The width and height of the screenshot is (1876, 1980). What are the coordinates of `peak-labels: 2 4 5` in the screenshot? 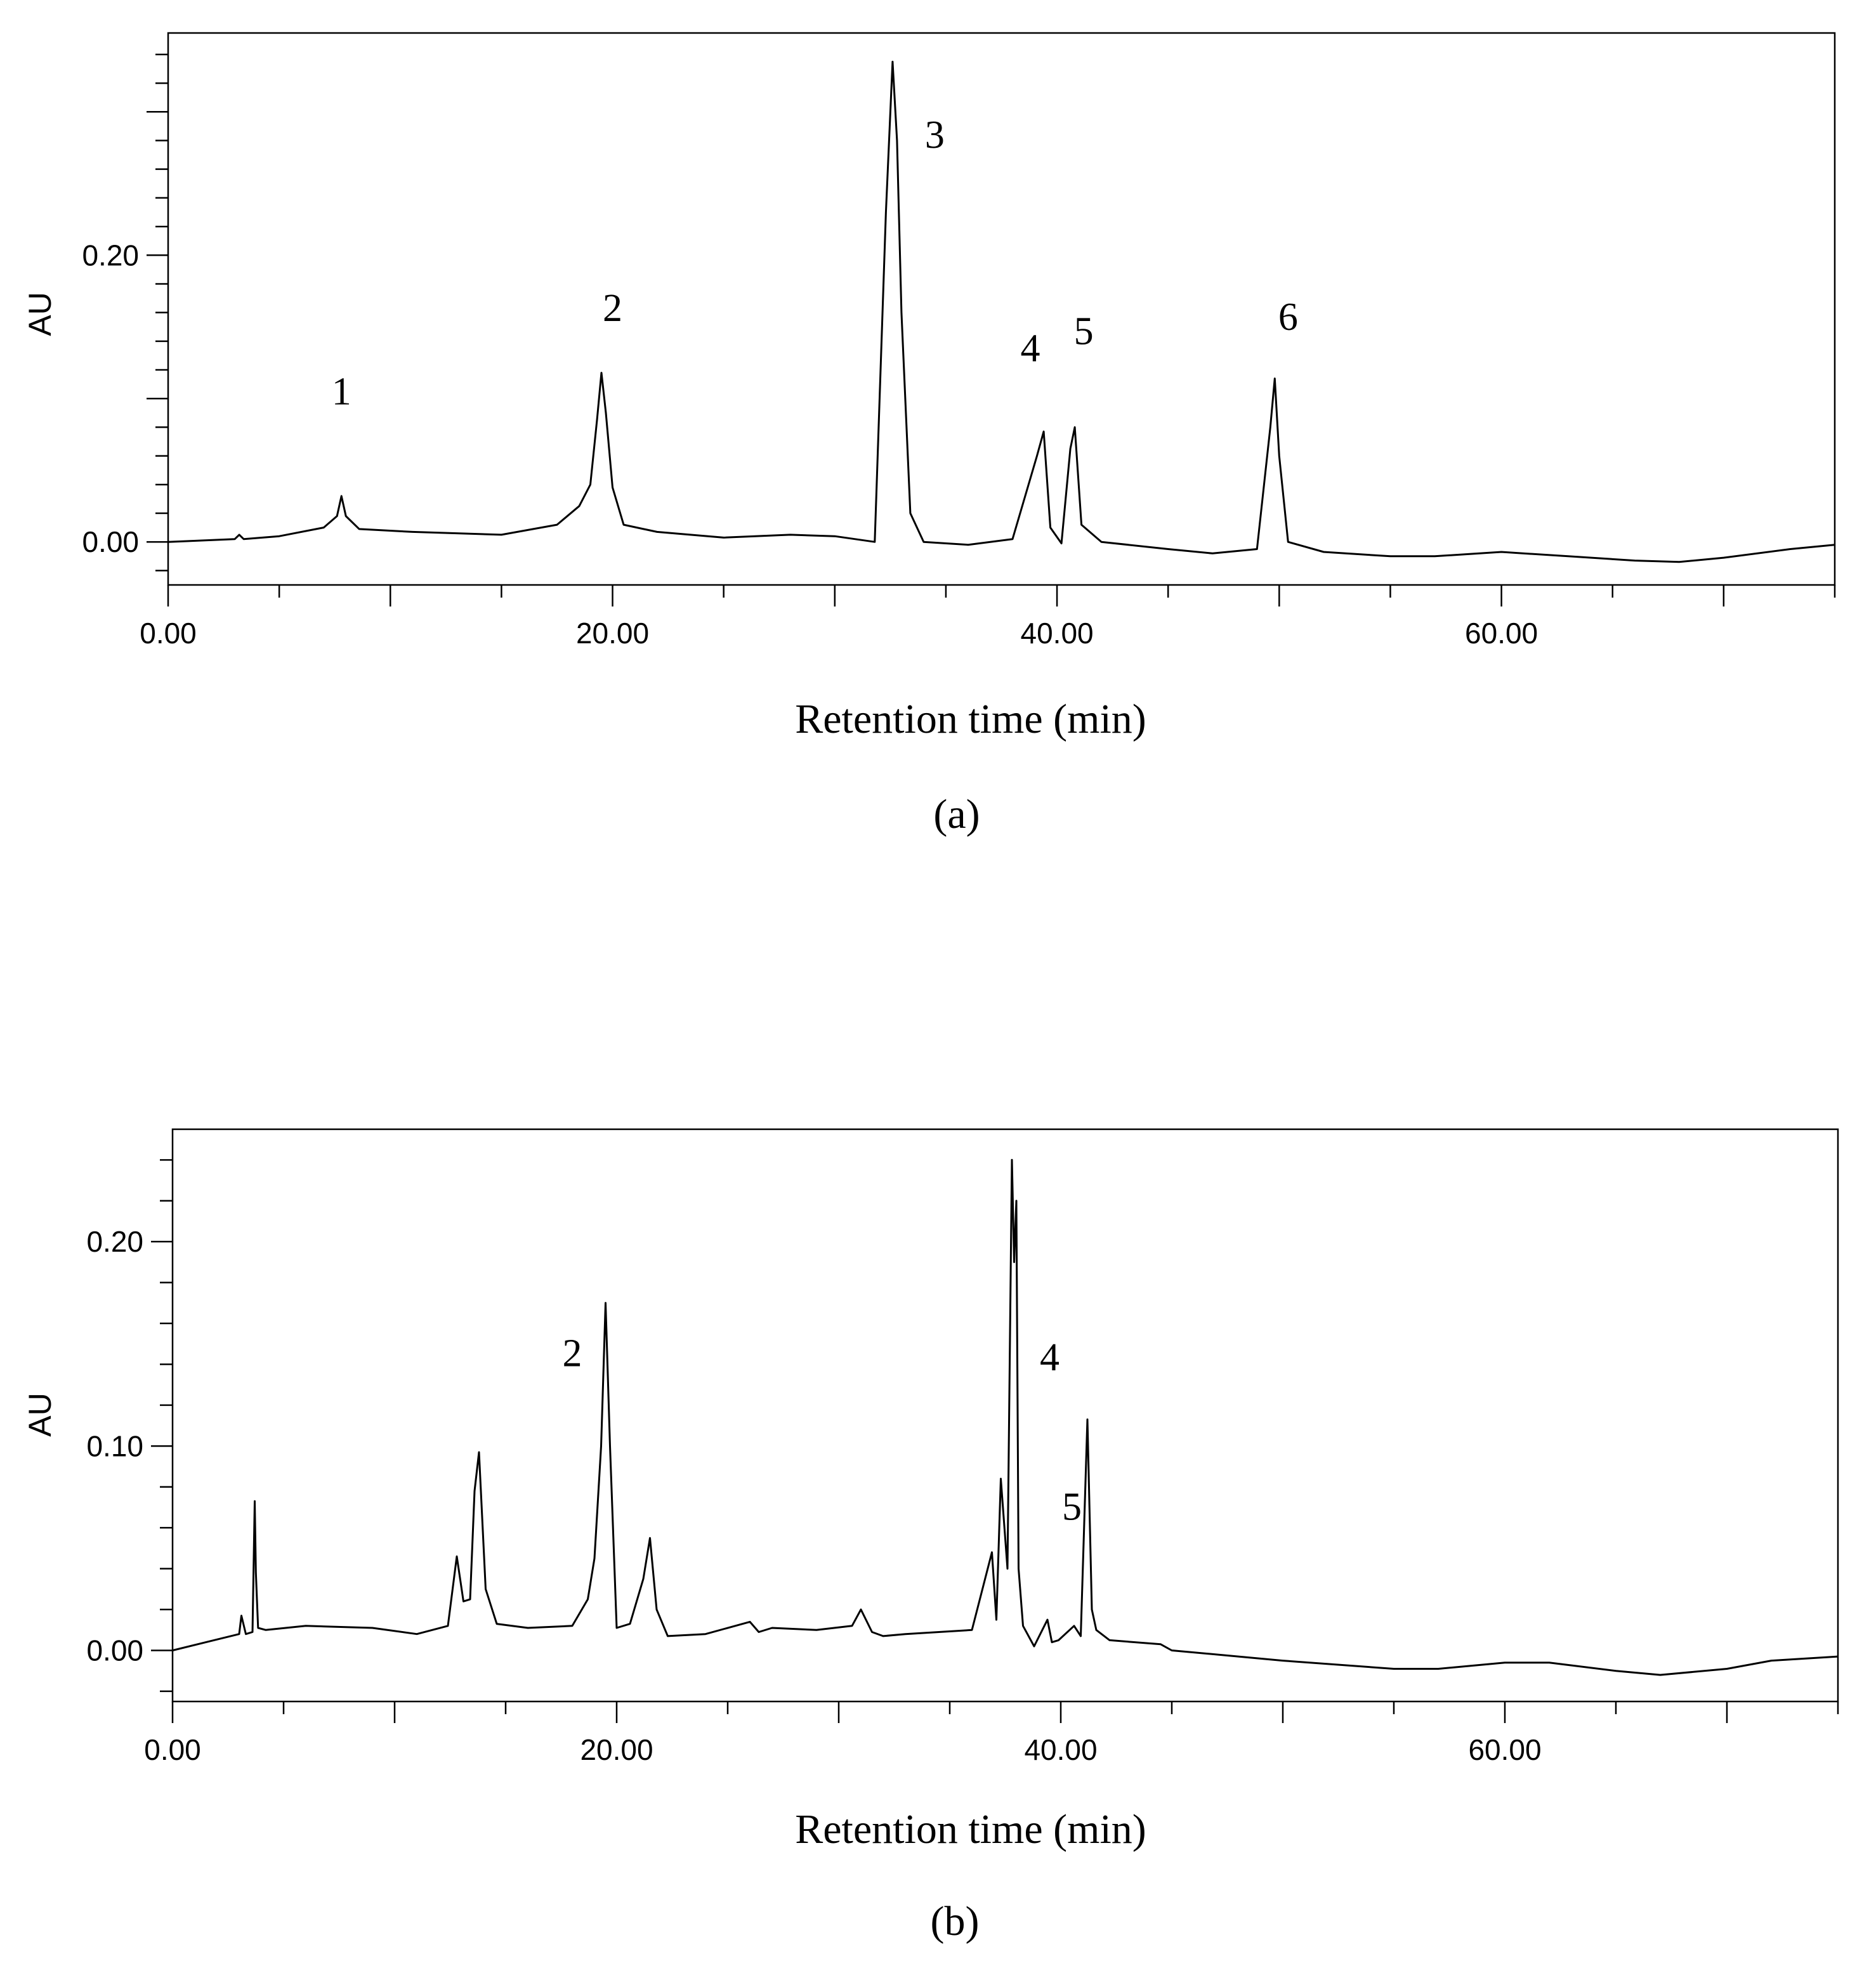 It's located at (822, 1430).